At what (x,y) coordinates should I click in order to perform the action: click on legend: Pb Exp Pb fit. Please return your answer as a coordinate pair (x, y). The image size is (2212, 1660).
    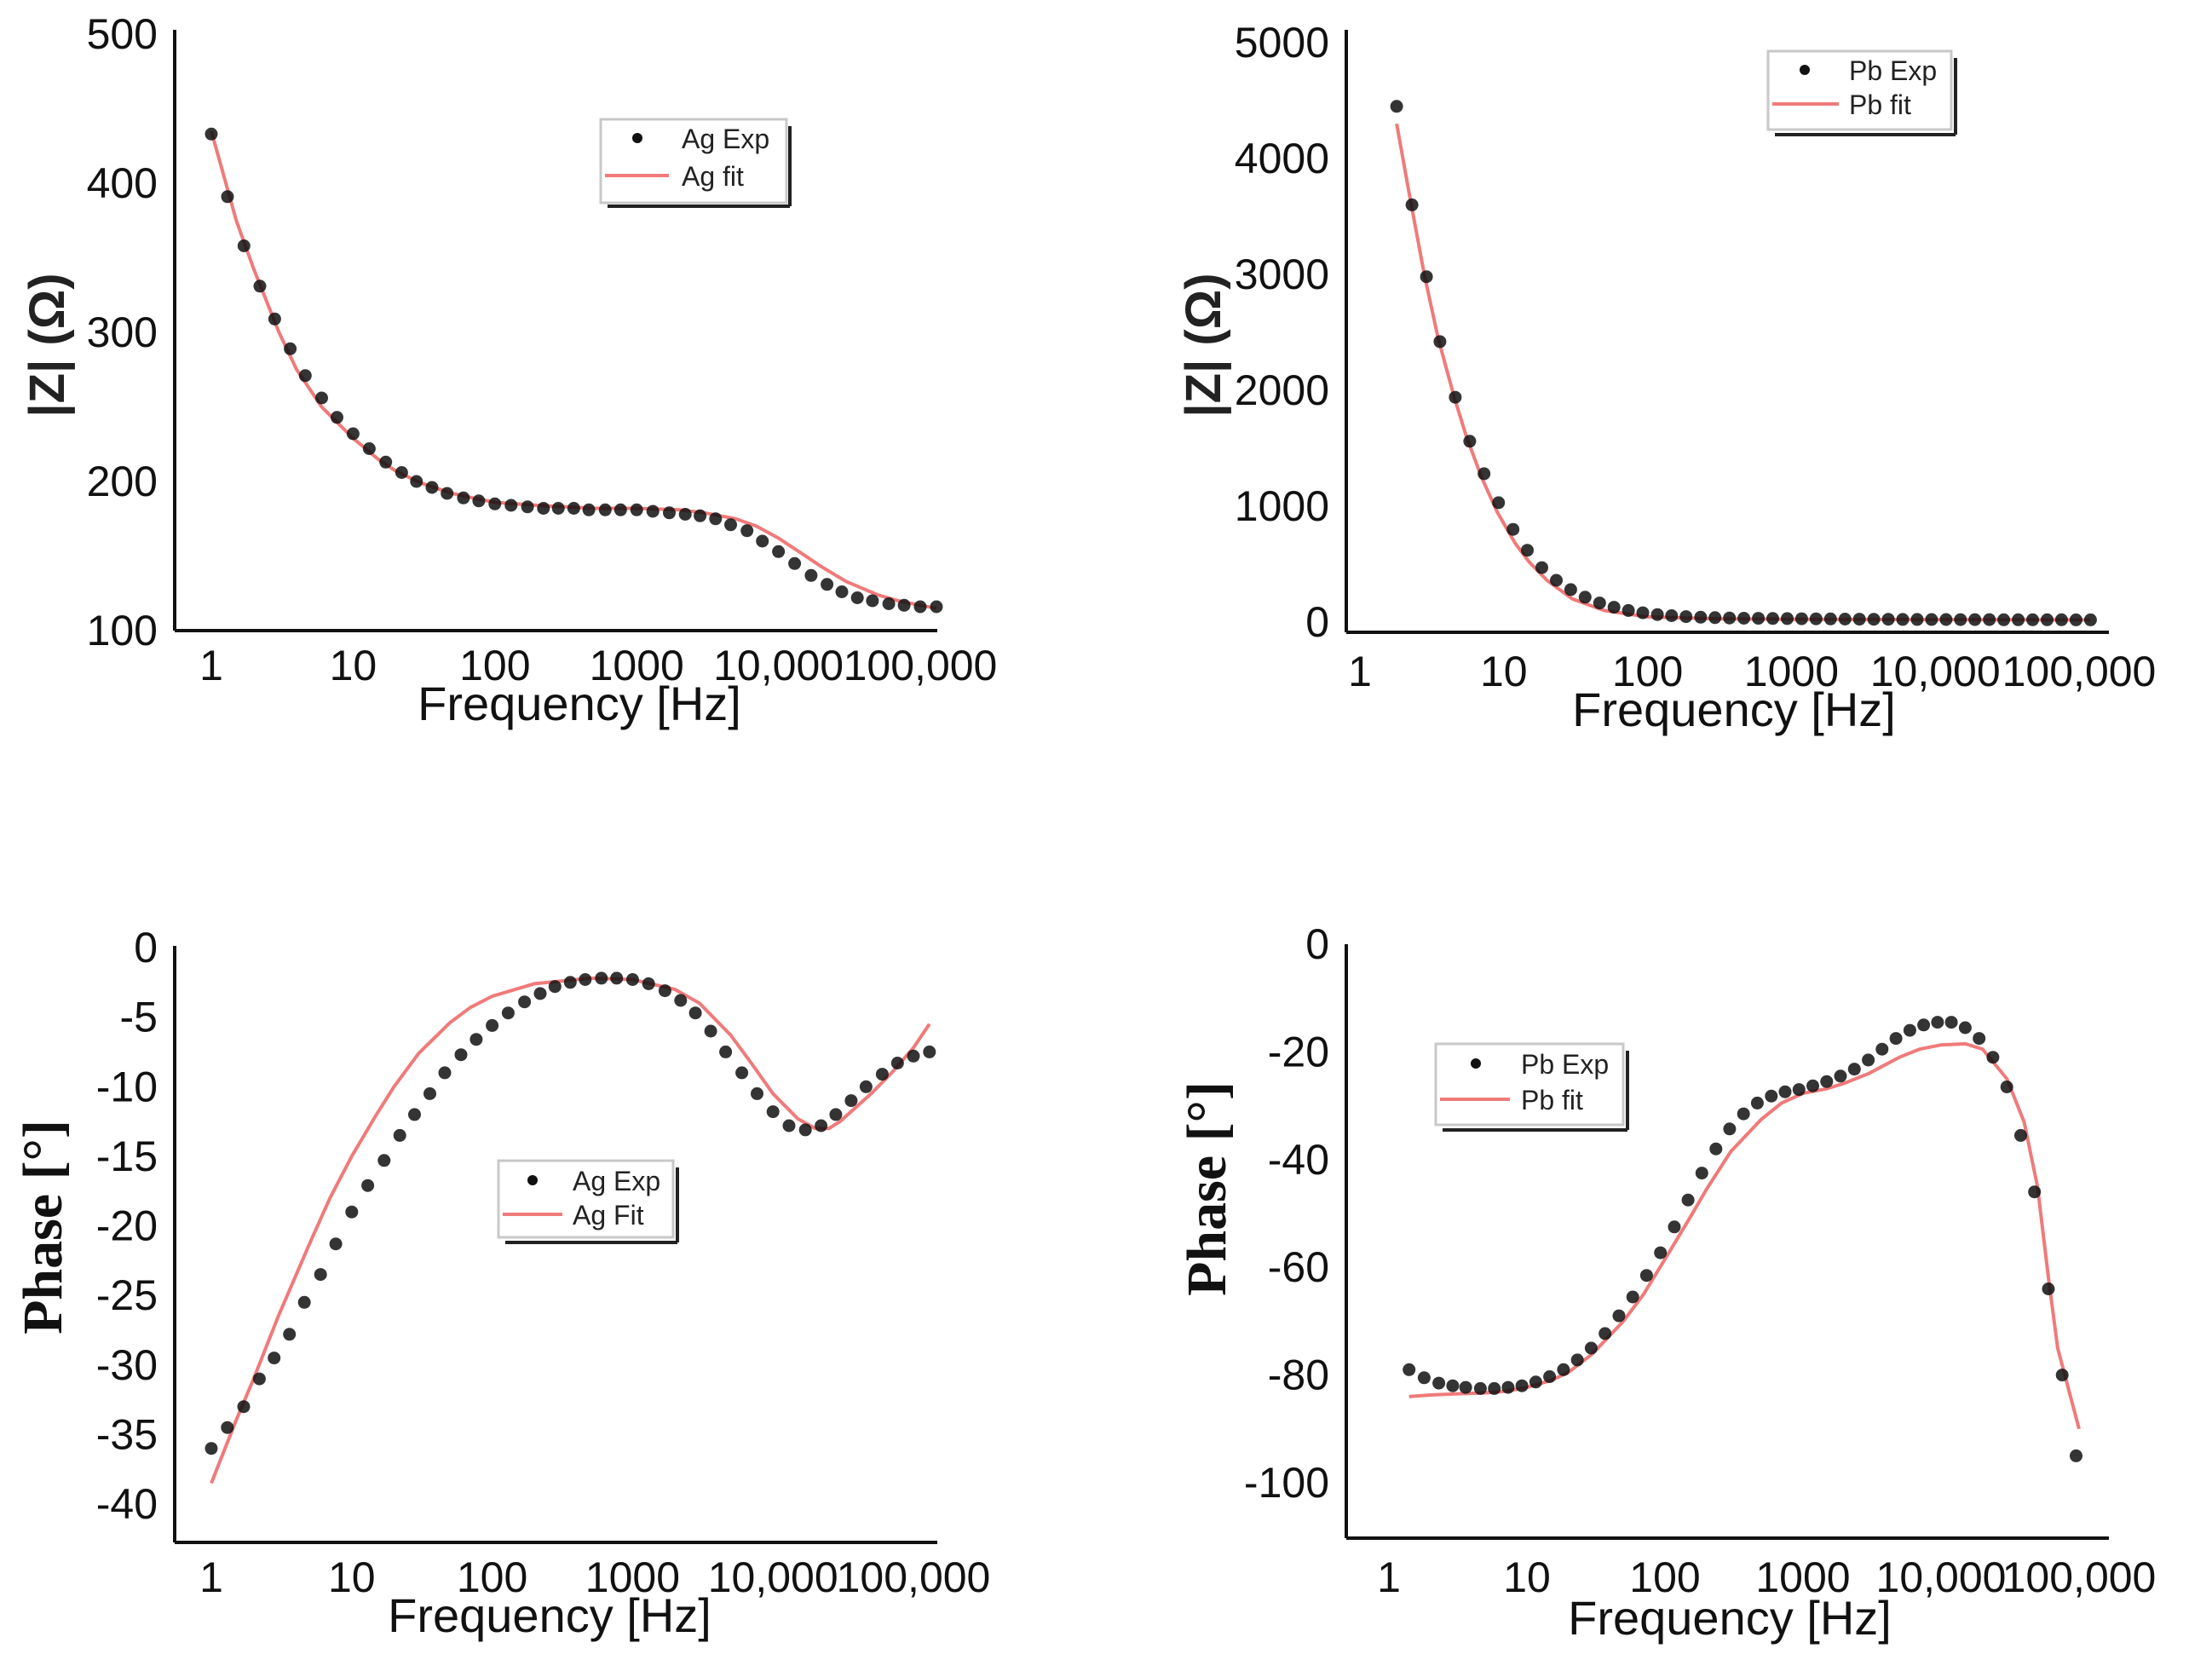
    Looking at the image, I should click on (1861, 93).